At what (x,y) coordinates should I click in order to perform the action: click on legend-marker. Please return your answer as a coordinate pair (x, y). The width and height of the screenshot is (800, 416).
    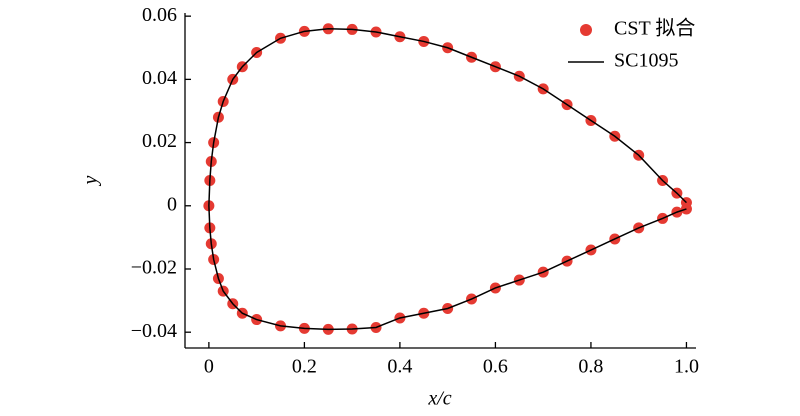
    Looking at the image, I should click on (586, 30).